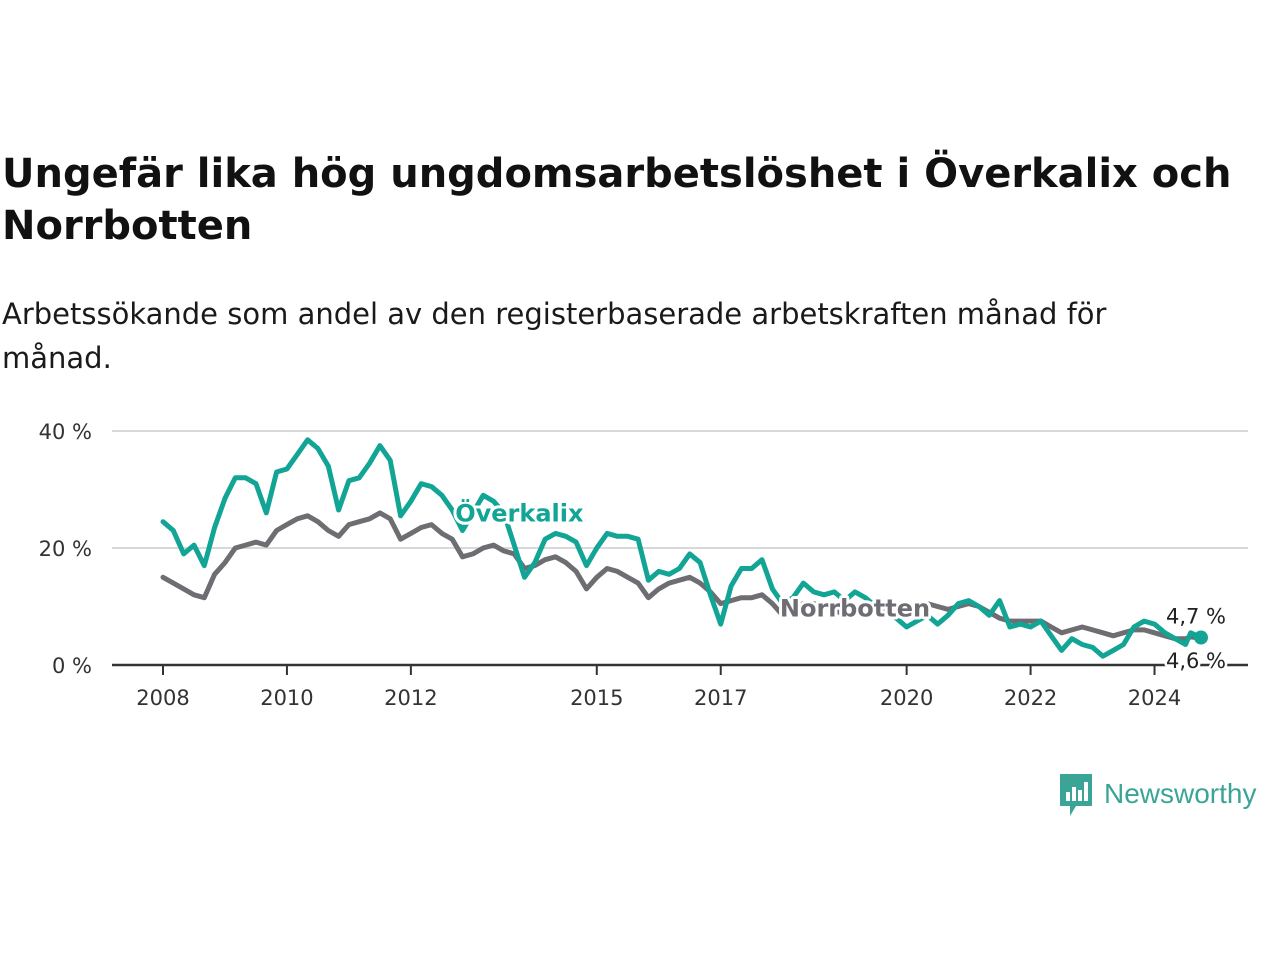  I want to click on x-tick-label: 2020, so click(906, 698).